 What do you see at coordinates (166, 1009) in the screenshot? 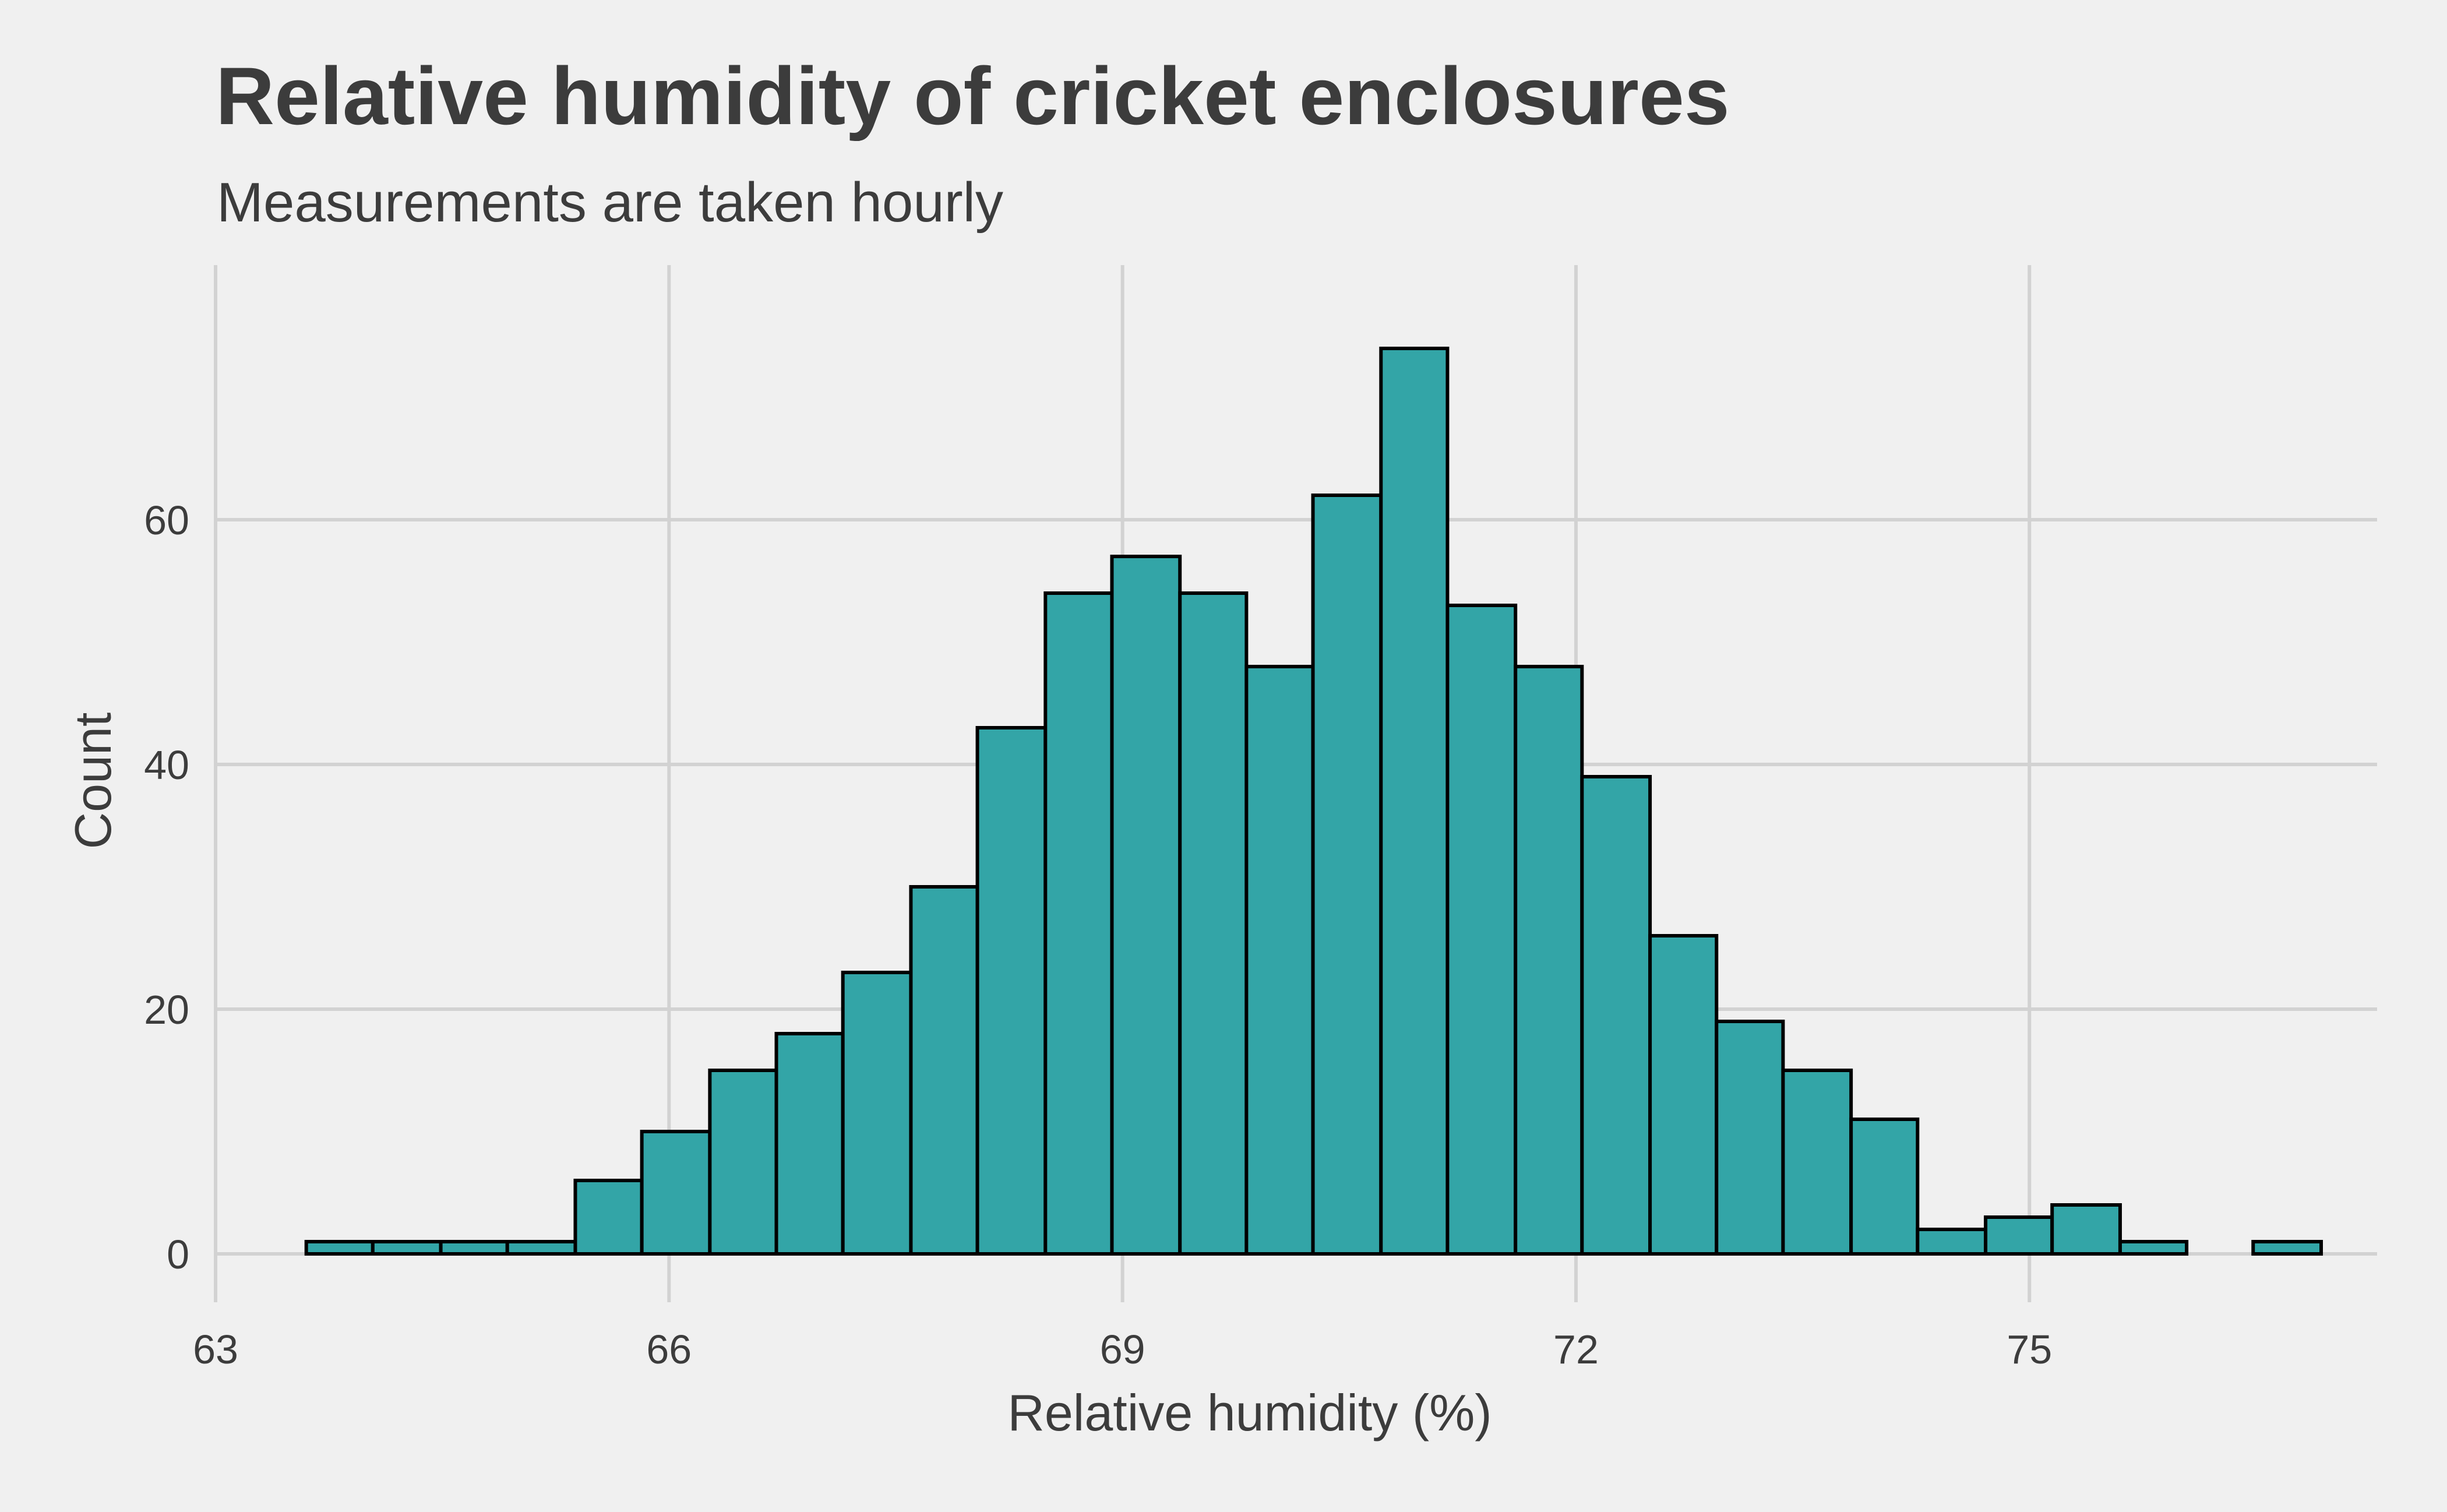
I see `y-tick-label: 20` at bounding box center [166, 1009].